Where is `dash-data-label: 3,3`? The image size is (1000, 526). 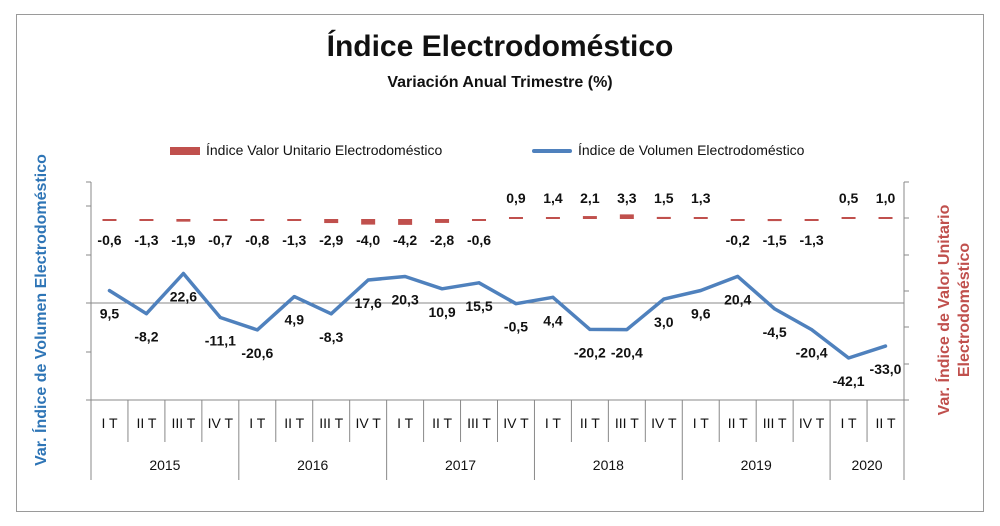
dash-data-label: 3,3 is located at coordinates (627, 198).